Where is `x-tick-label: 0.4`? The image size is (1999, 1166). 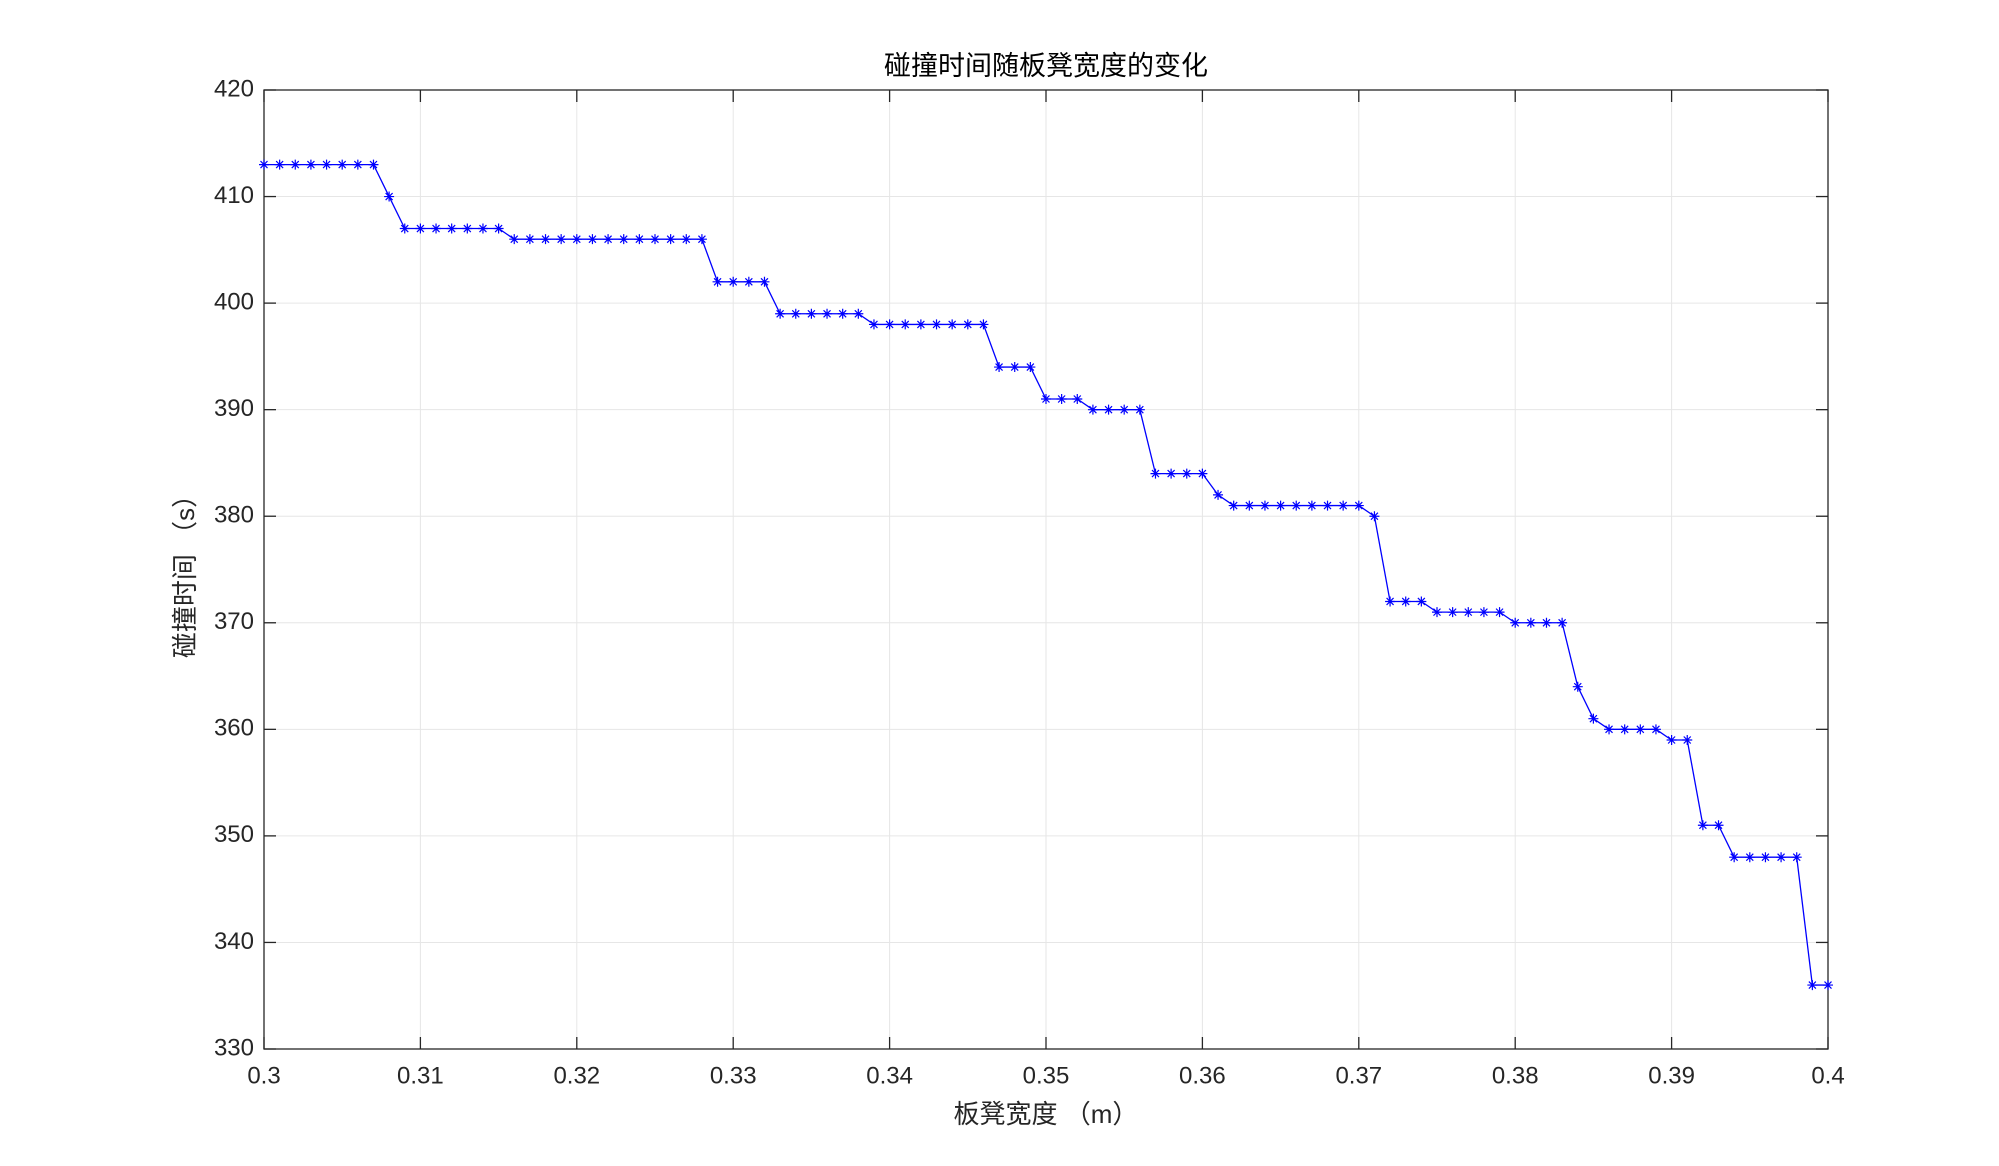 x-tick-label: 0.4 is located at coordinates (1827, 1075).